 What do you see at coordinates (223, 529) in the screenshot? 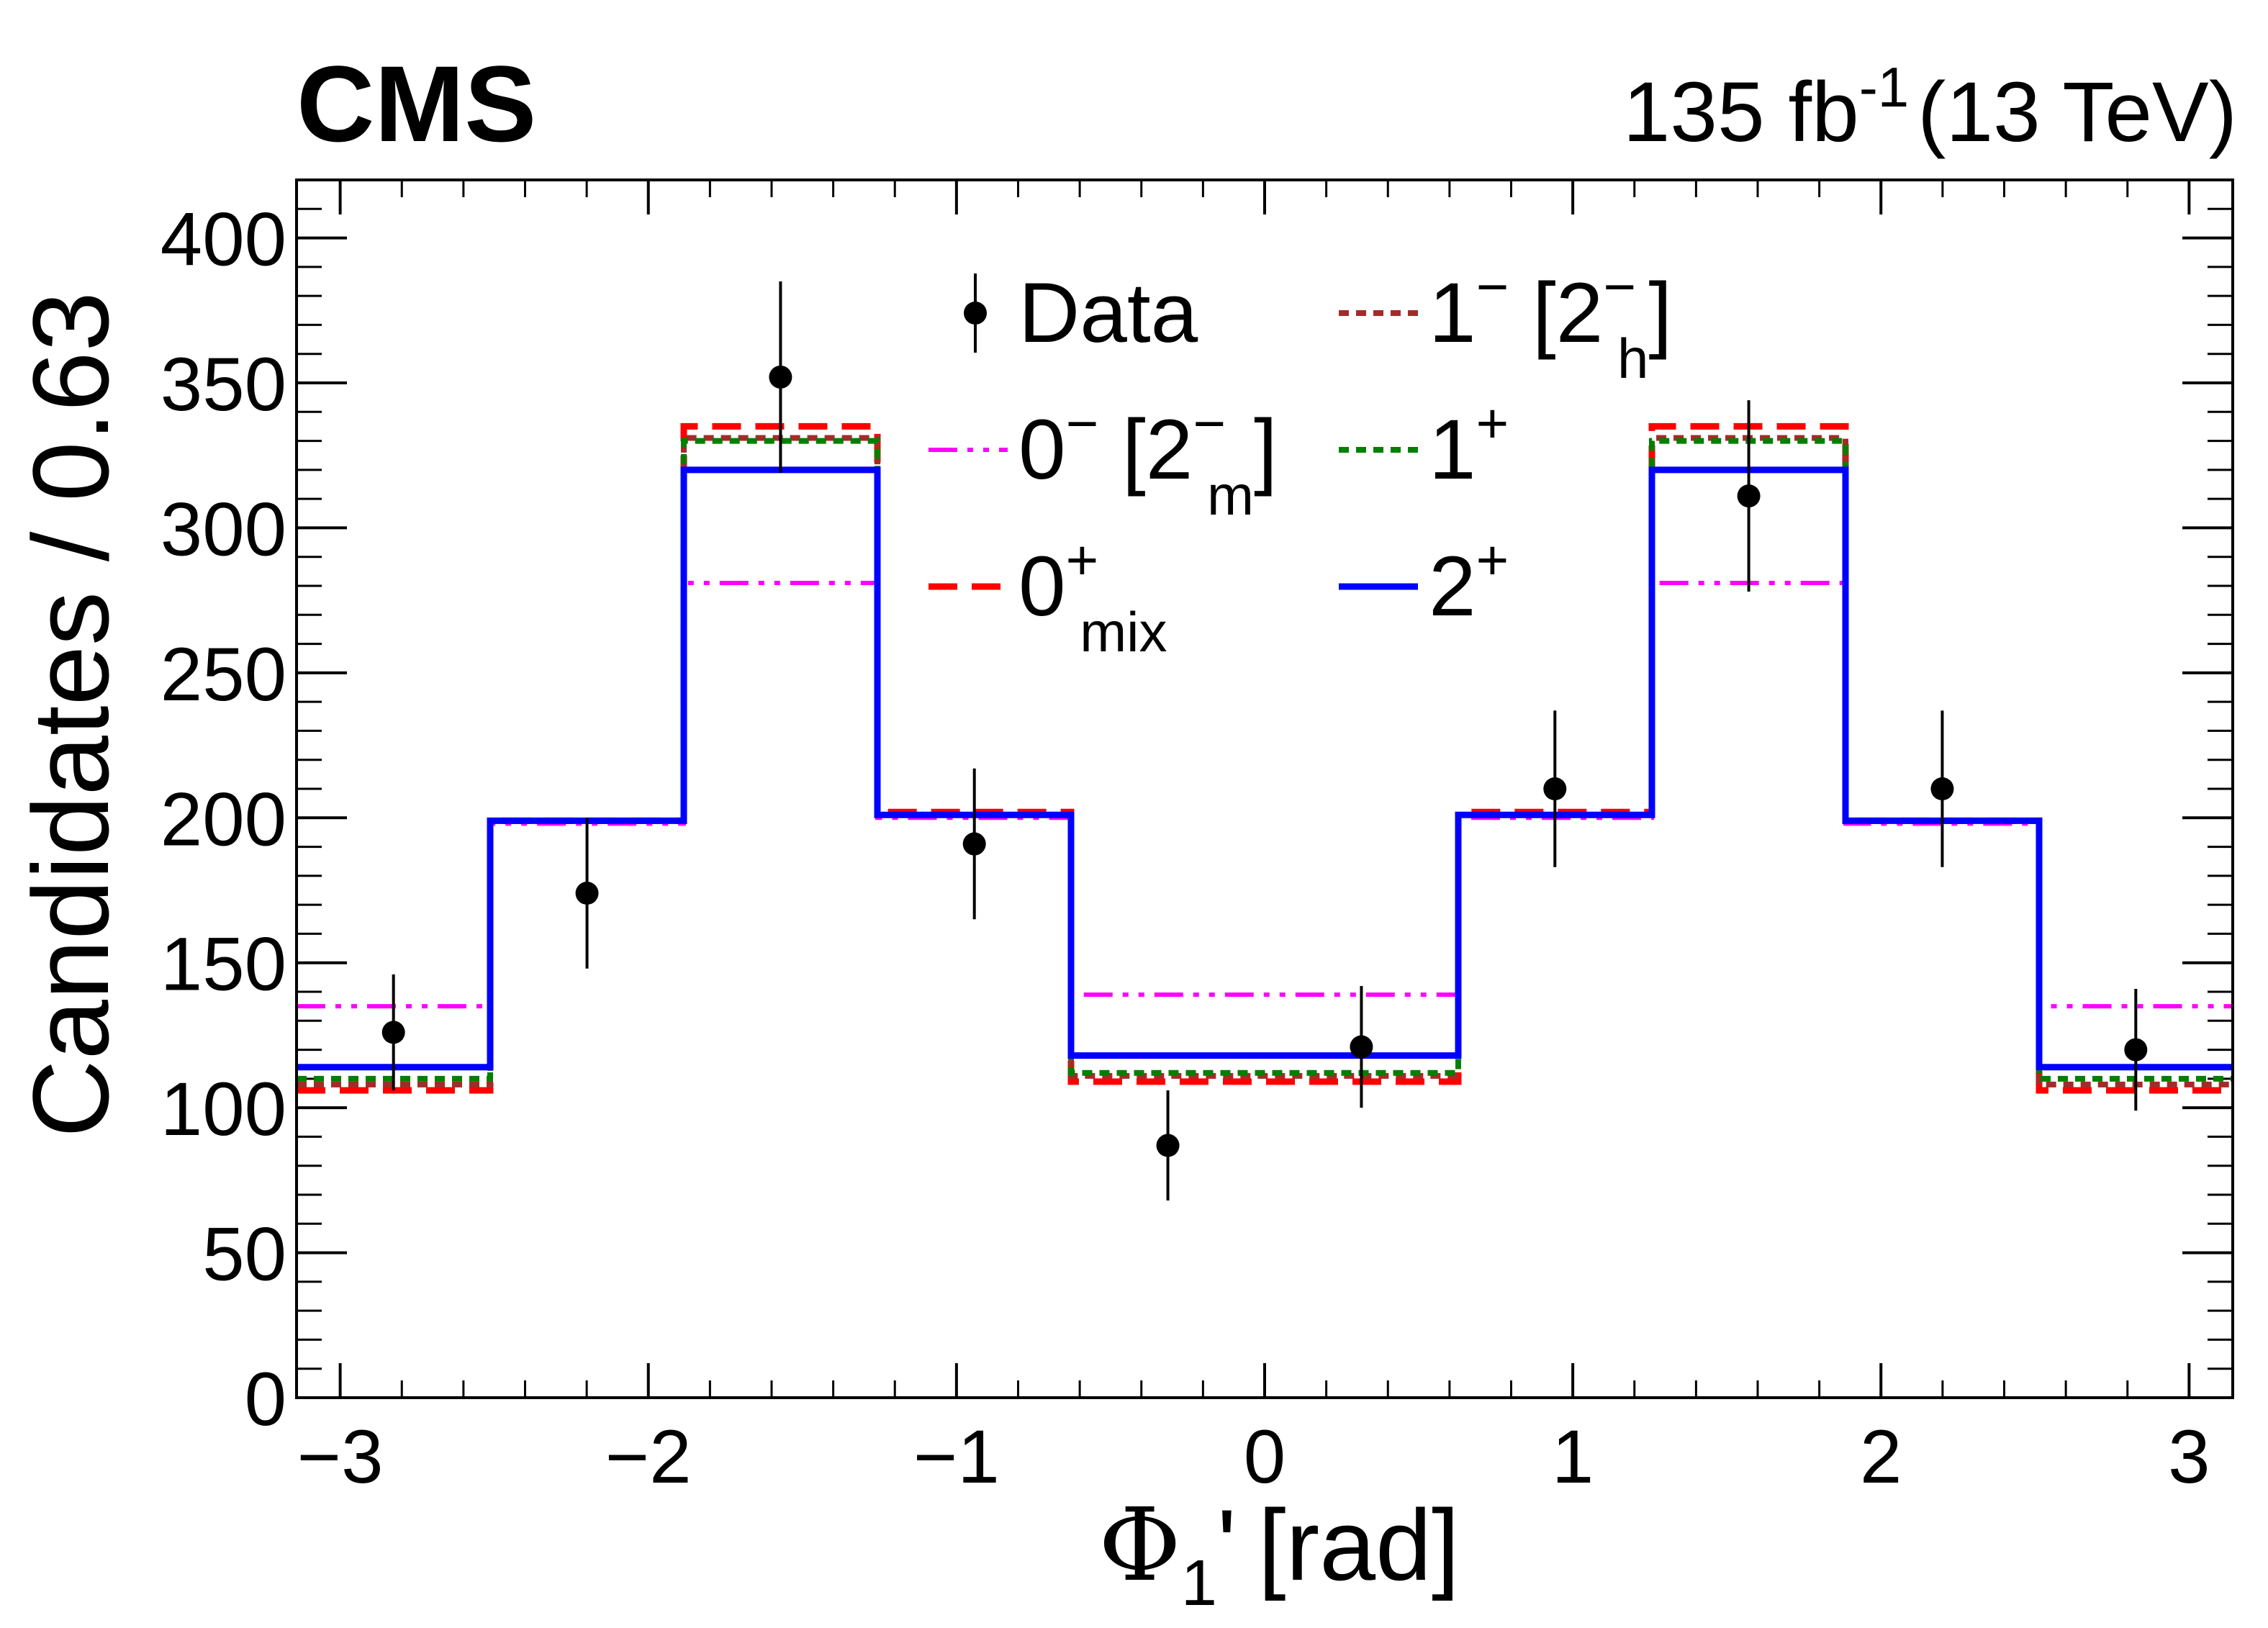
I see `y-tick-label: 300` at bounding box center [223, 529].